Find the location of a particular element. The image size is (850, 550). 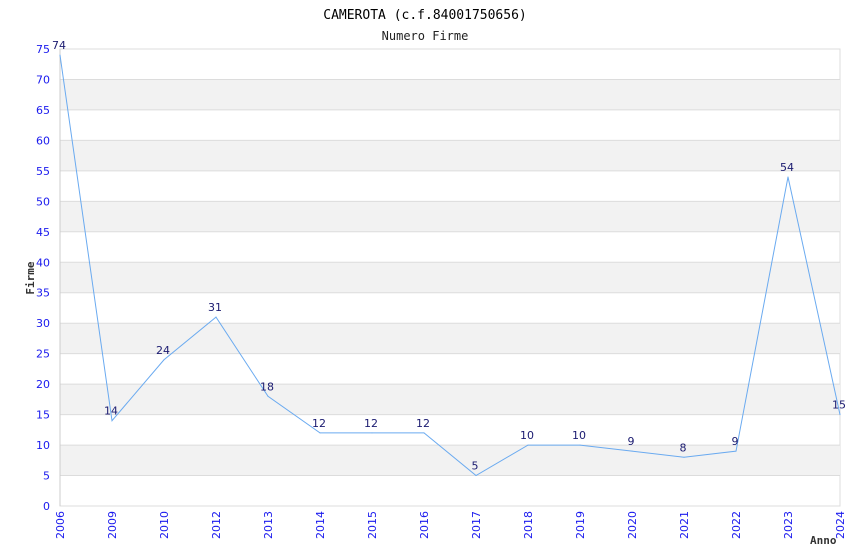

x-tick-label: 2006 is located at coordinates (60, 525).